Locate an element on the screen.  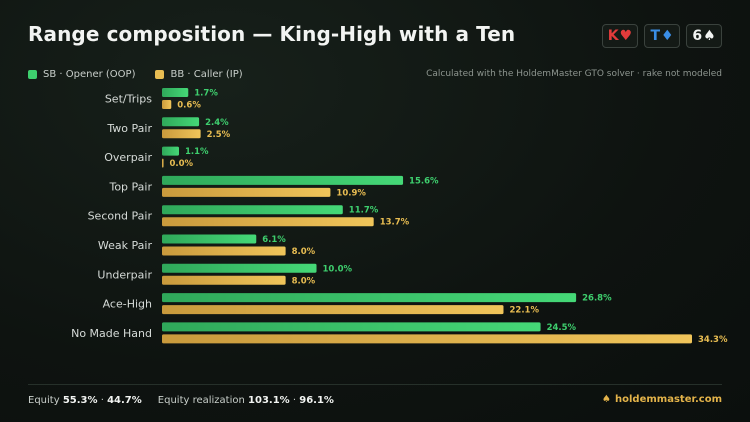
realization-sb: 103.1% is located at coordinates (269, 400).